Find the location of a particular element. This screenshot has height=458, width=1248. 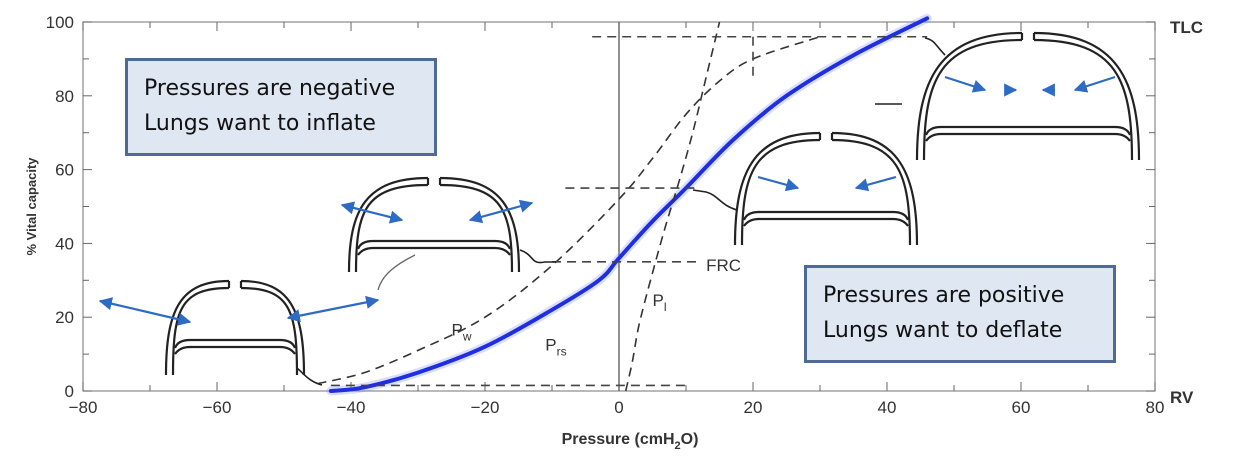

rv-label: RV is located at coordinates (1182, 397).